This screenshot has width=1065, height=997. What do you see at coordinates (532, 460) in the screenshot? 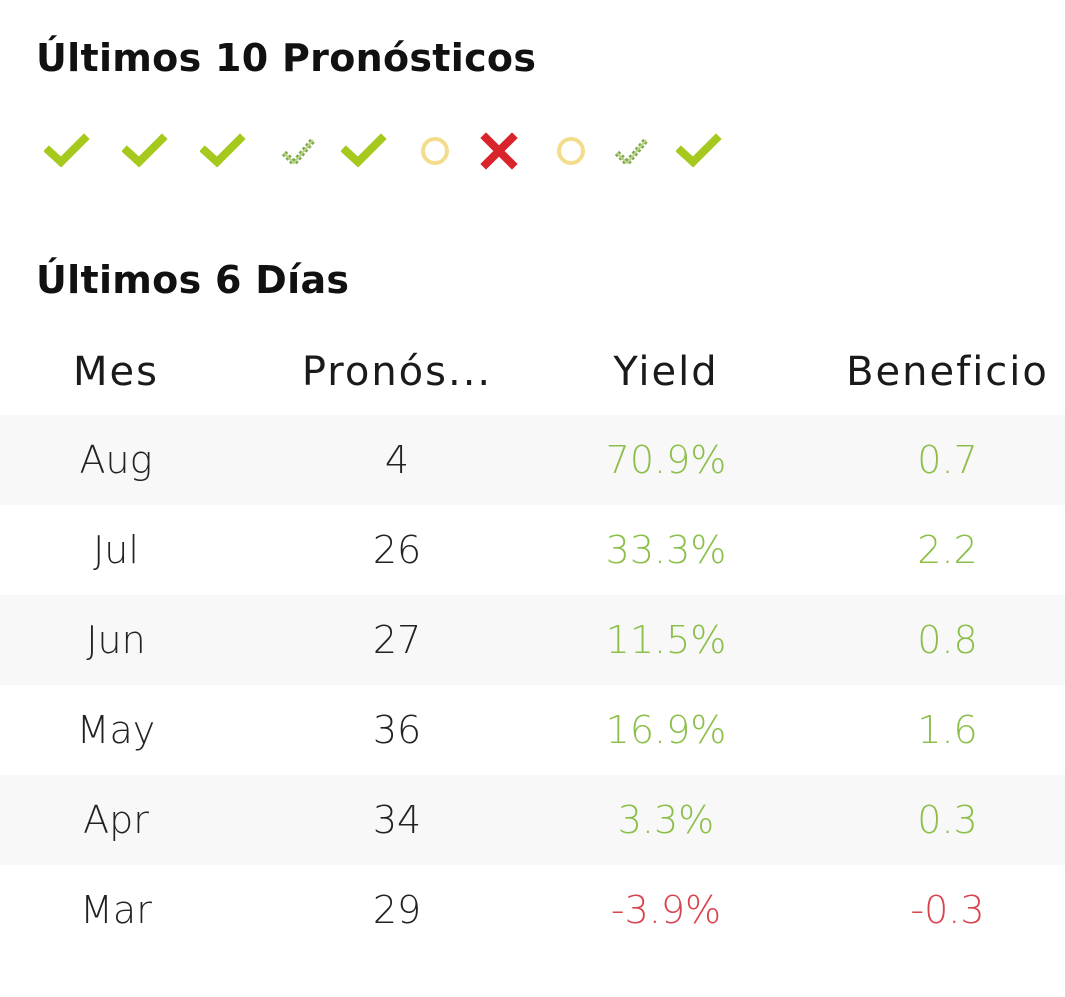
I see `table-row: Aug 4 70.9% 0.7` at bounding box center [532, 460].